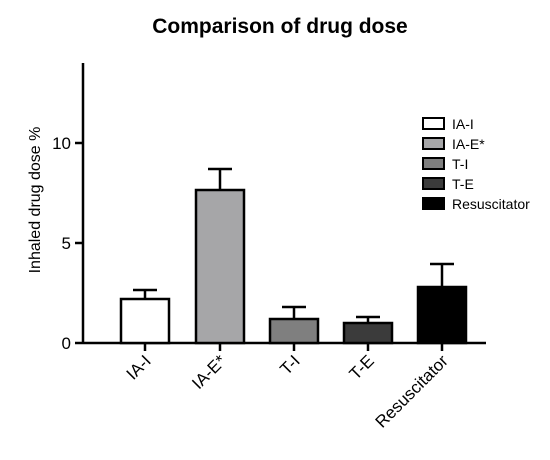  I want to click on category-label: Resuscitator, so click(412, 391).